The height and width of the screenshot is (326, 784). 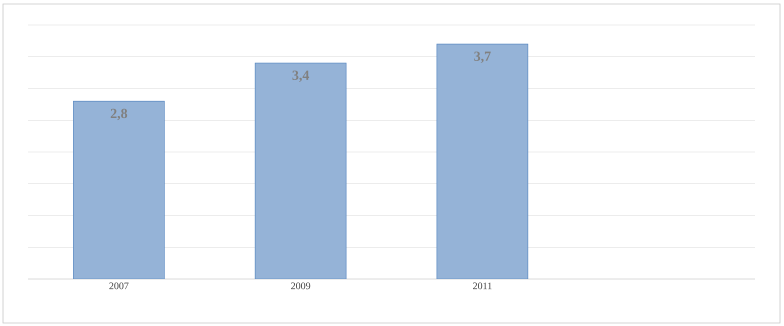 What do you see at coordinates (482, 57) in the screenshot?
I see `data-label: 3,7` at bounding box center [482, 57].